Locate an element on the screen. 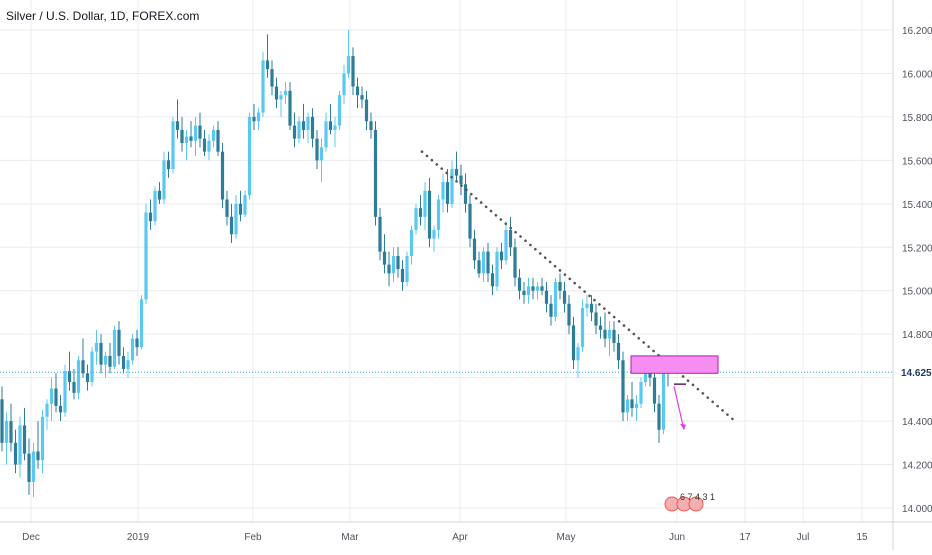  price-tick-label: 16.000 is located at coordinates (917, 74).